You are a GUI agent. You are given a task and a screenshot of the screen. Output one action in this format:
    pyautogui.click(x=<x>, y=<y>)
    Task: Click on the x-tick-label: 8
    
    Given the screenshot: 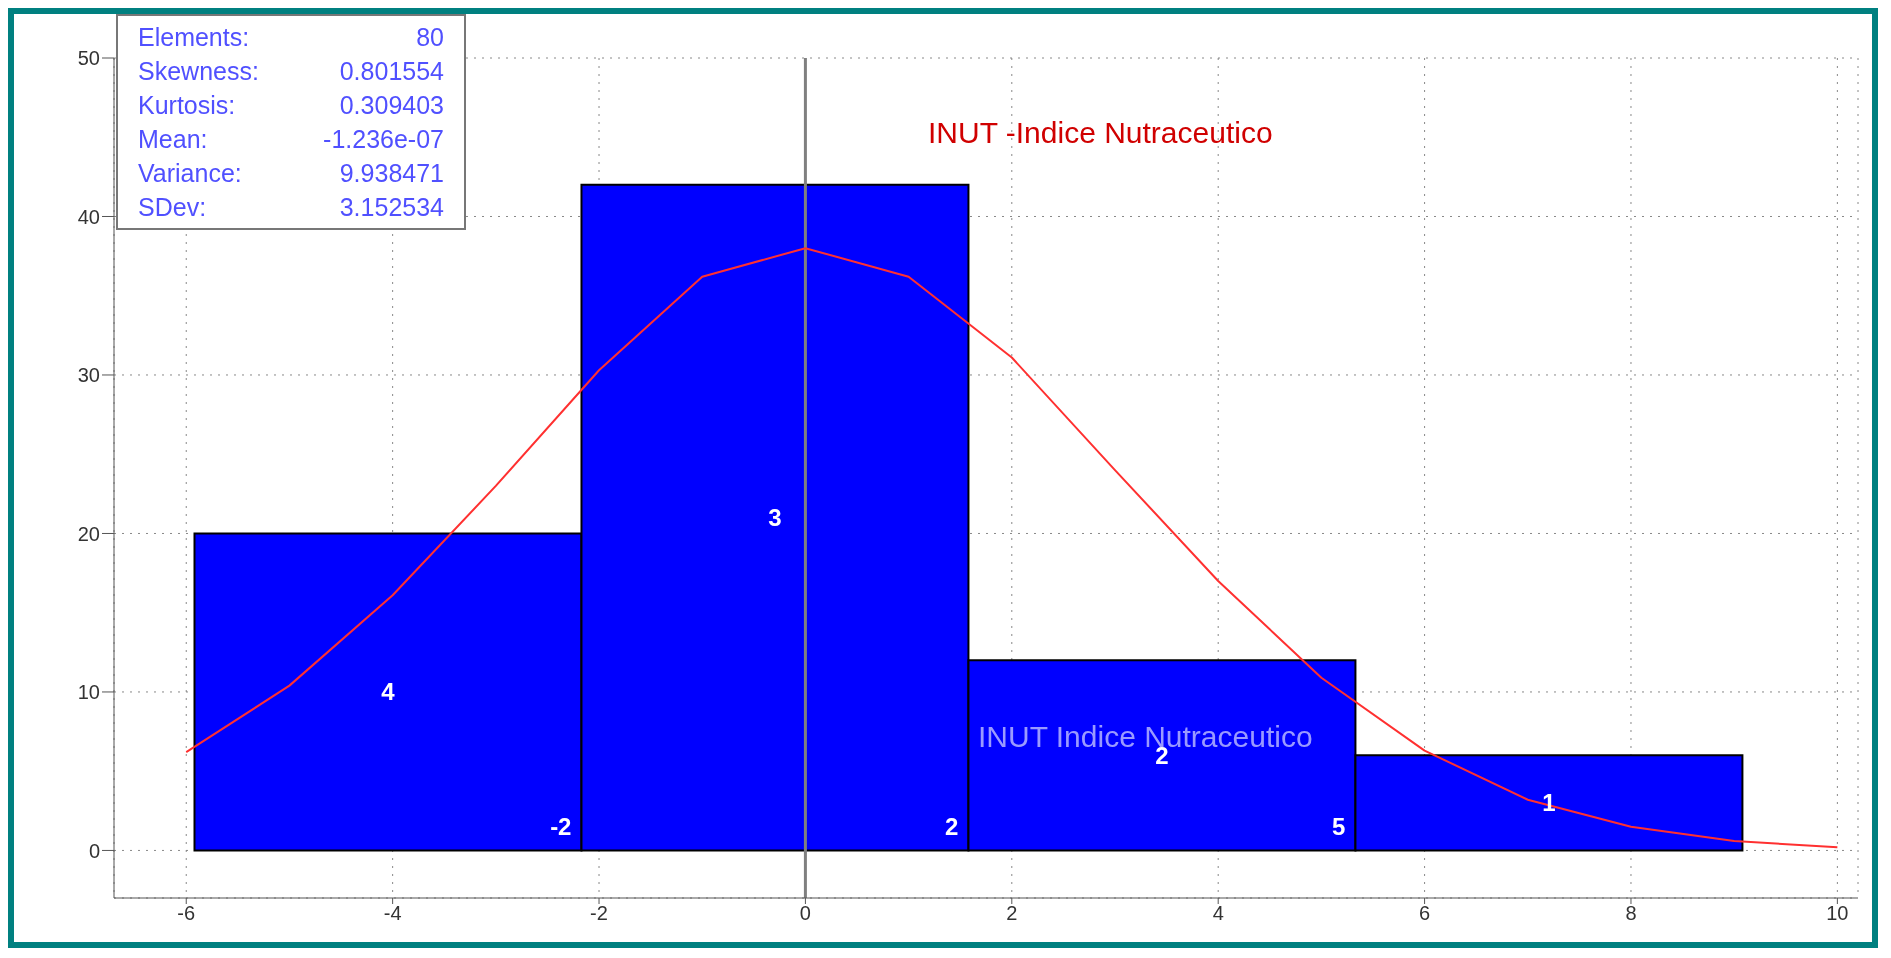 What is the action you would take?
    pyautogui.click(x=1631, y=913)
    